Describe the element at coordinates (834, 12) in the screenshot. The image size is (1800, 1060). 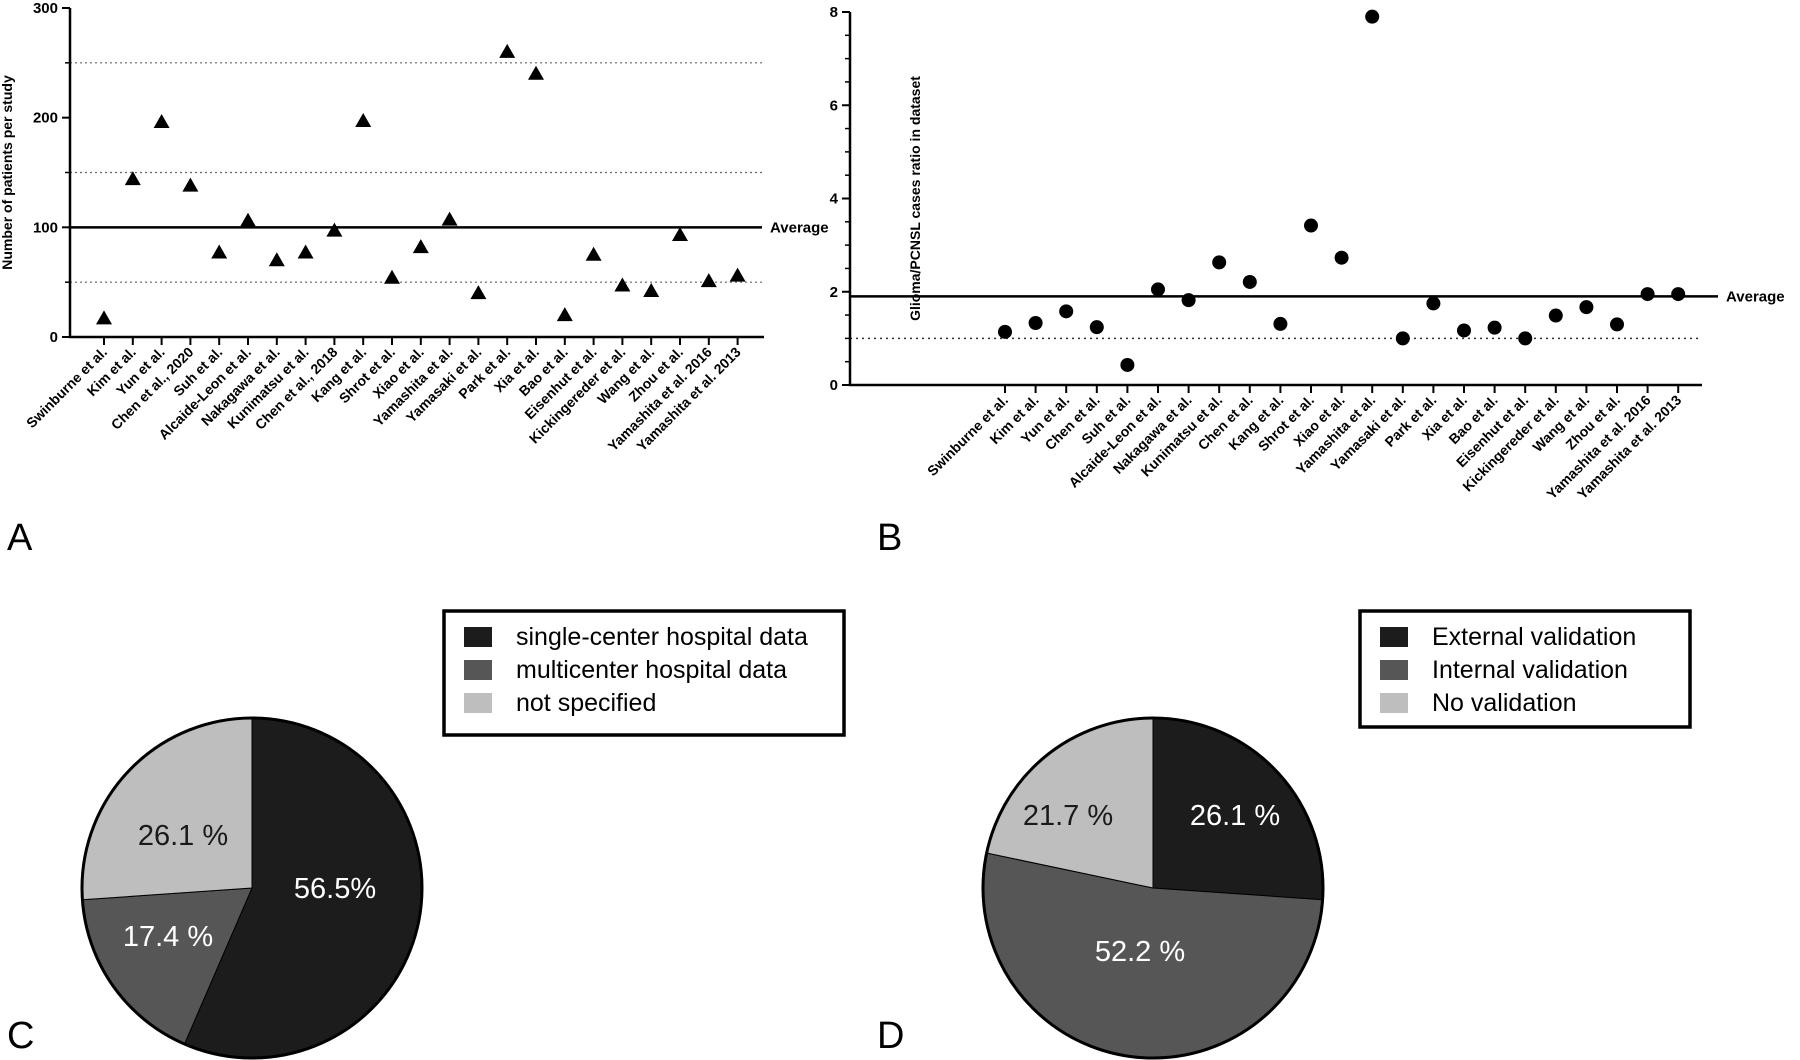
I see `y-tick-label: 8` at that location.